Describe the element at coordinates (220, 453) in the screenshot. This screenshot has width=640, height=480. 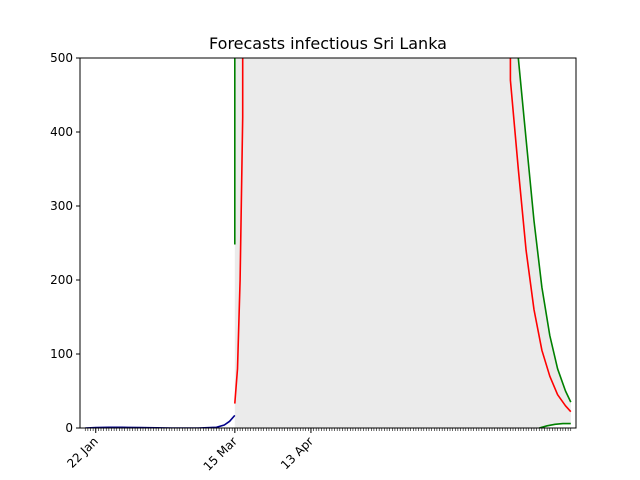
I see `x-tick-label: 15 Mar` at that location.